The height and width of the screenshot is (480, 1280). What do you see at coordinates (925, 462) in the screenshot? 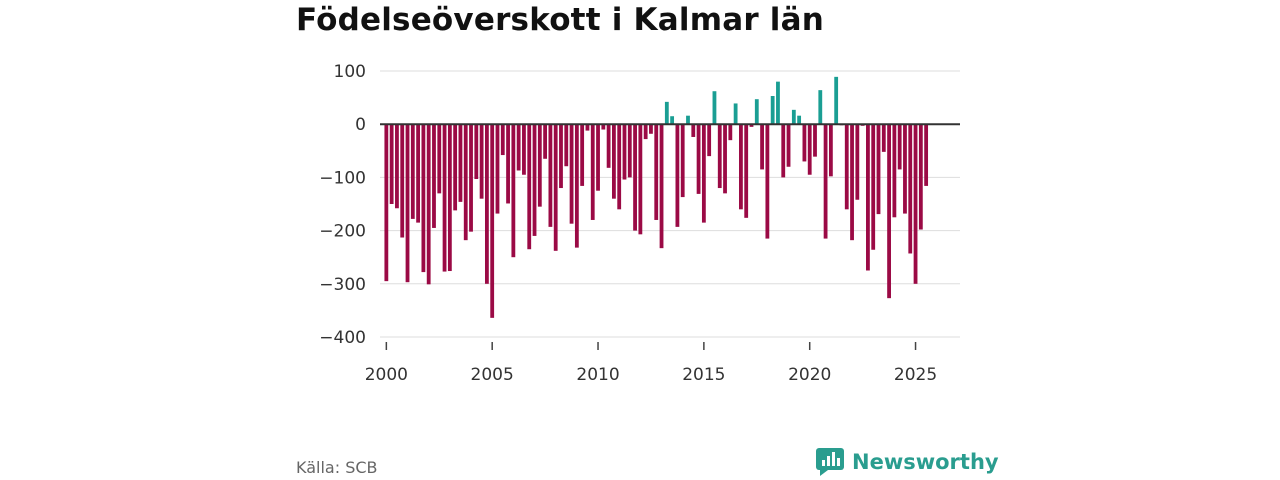
I see `brand-name: Newsworthy` at bounding box center [925, 462].